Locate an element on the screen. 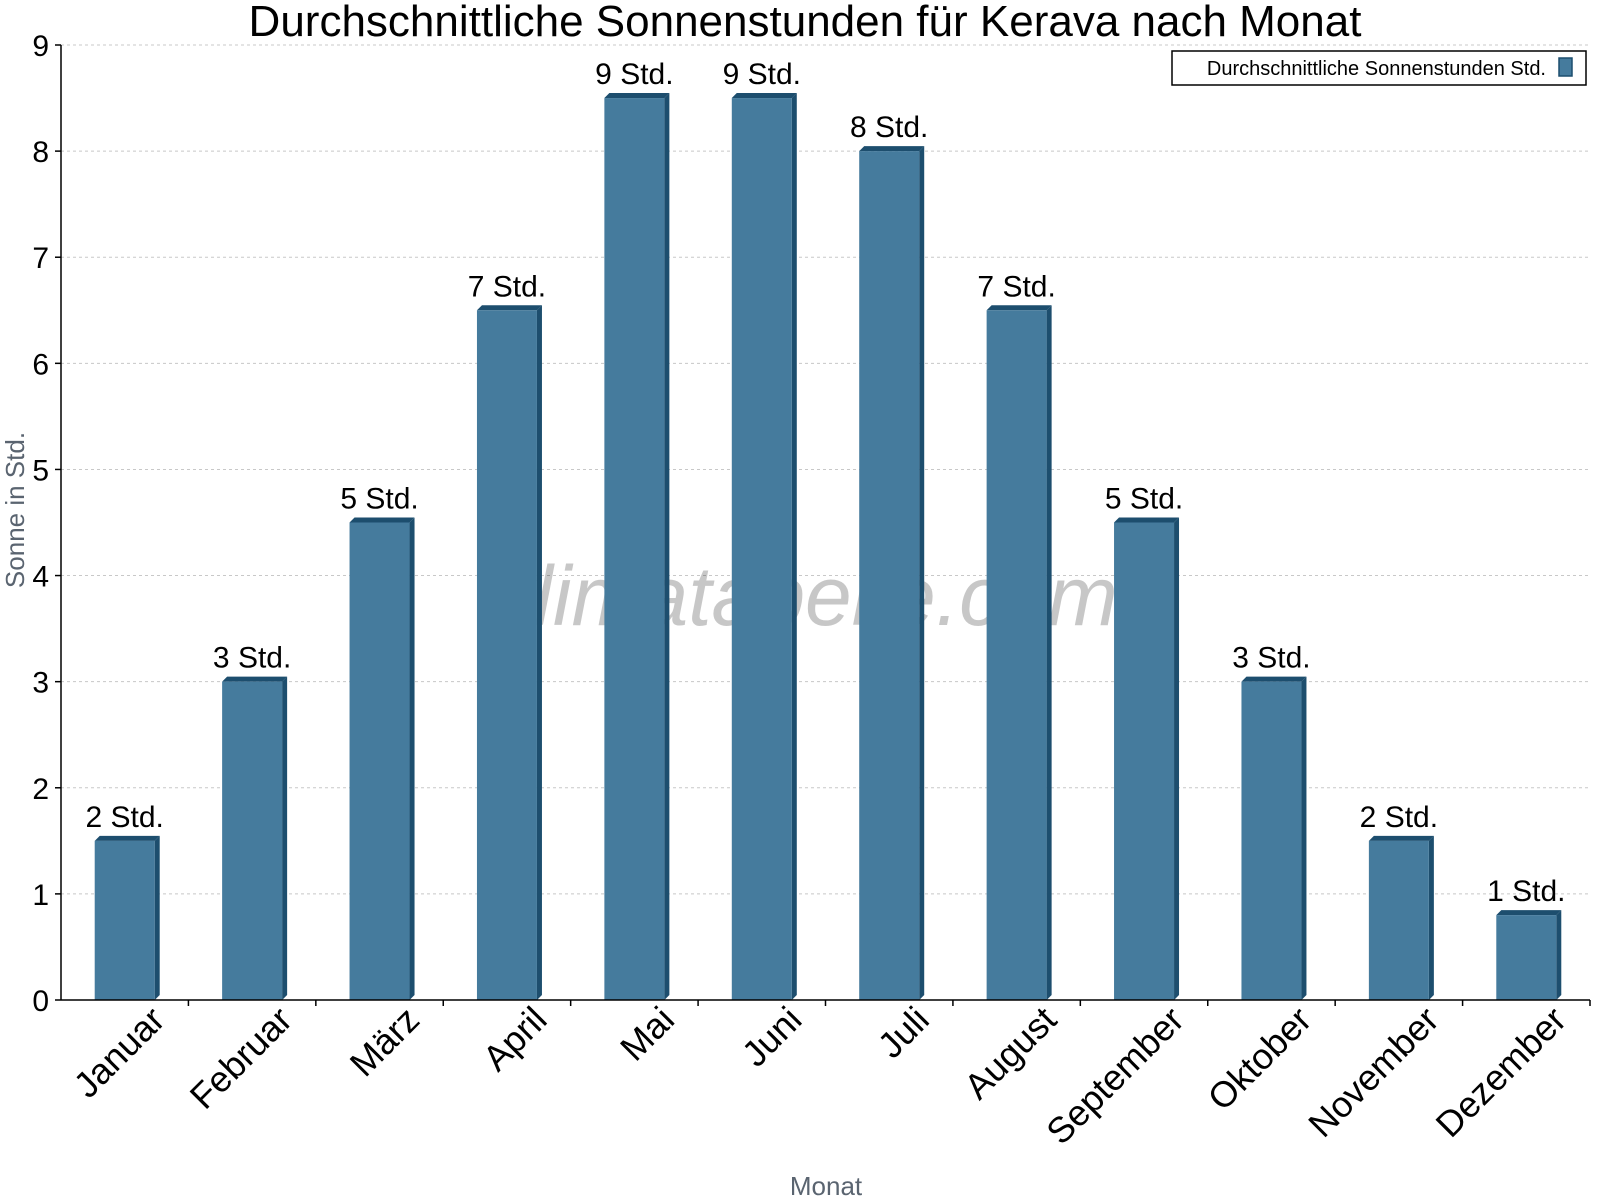 The height and width of the screenshot is (1200, 1600). x-tick-label: November is located at coordinates (1373, 1072).